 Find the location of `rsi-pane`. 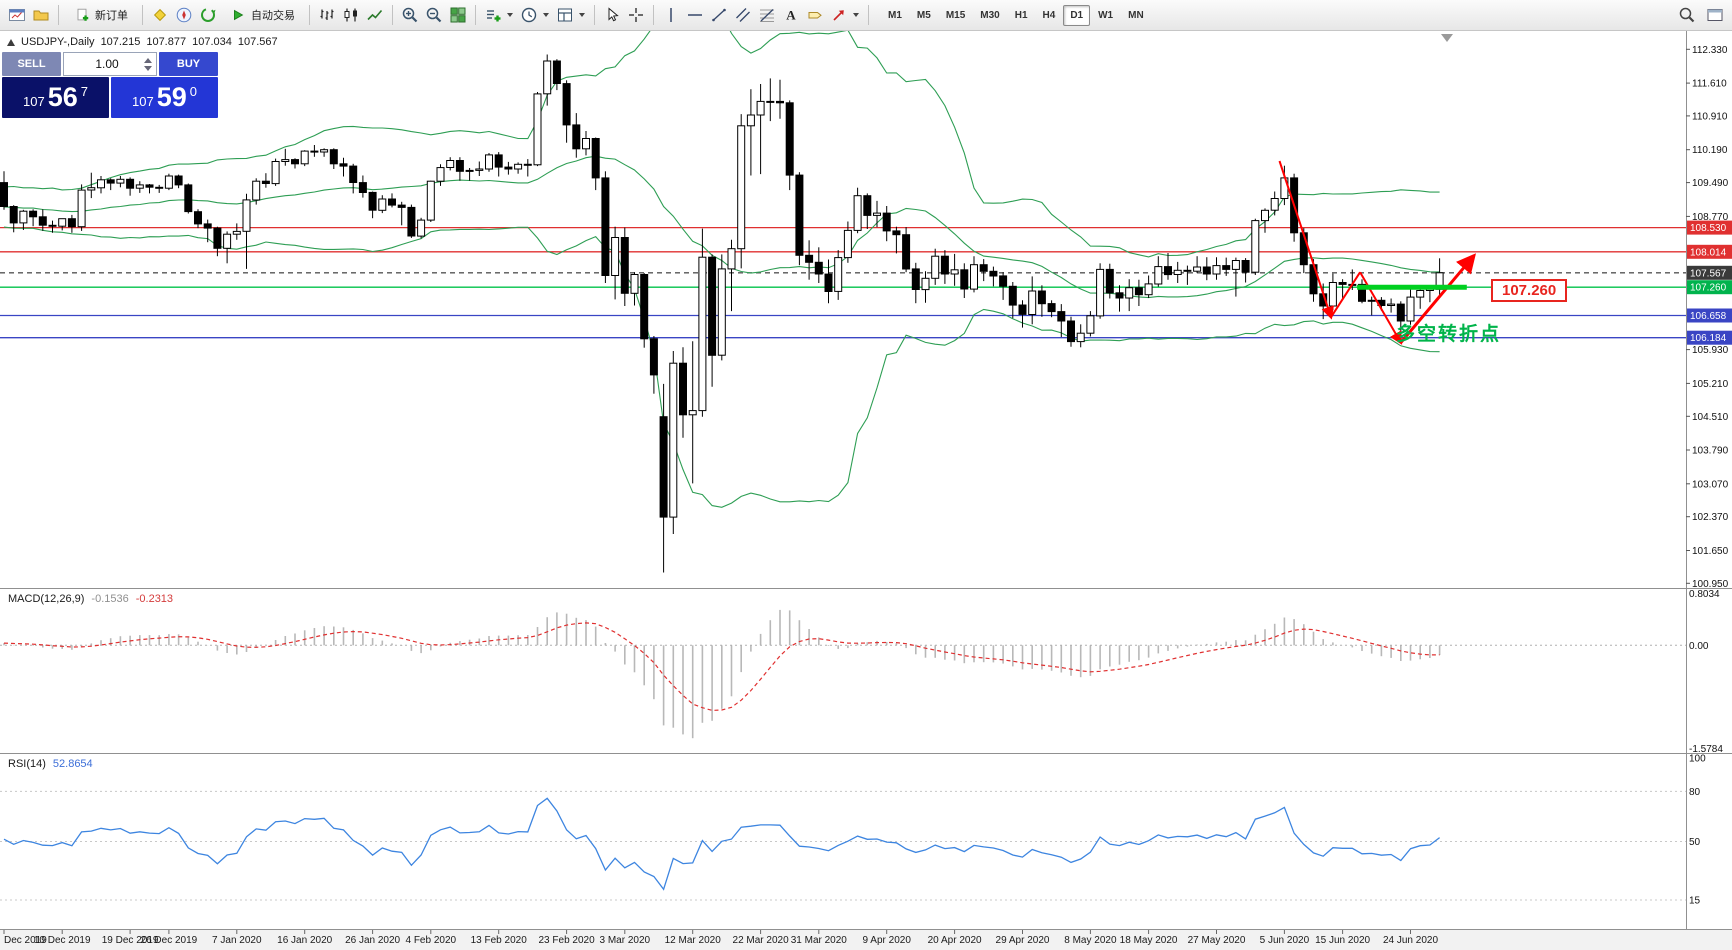

rsi-pane is located at coordinates (843, 845).